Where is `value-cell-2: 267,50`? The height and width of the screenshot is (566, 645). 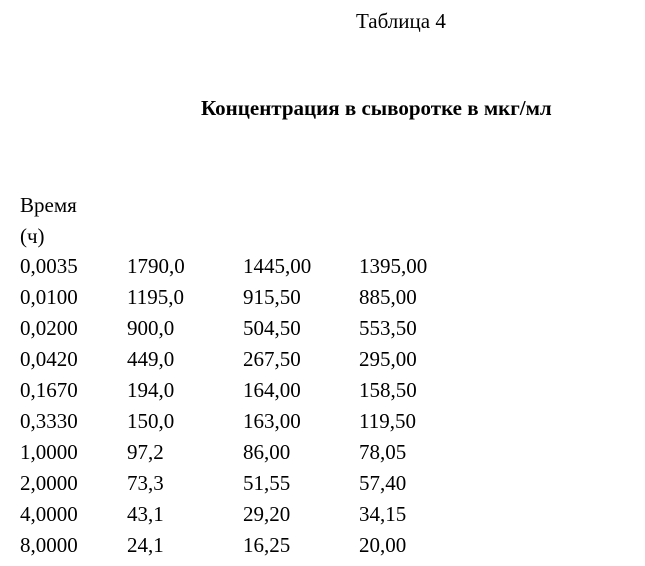
value-cell-2: 267,50 is located at coordinates (272, 359).